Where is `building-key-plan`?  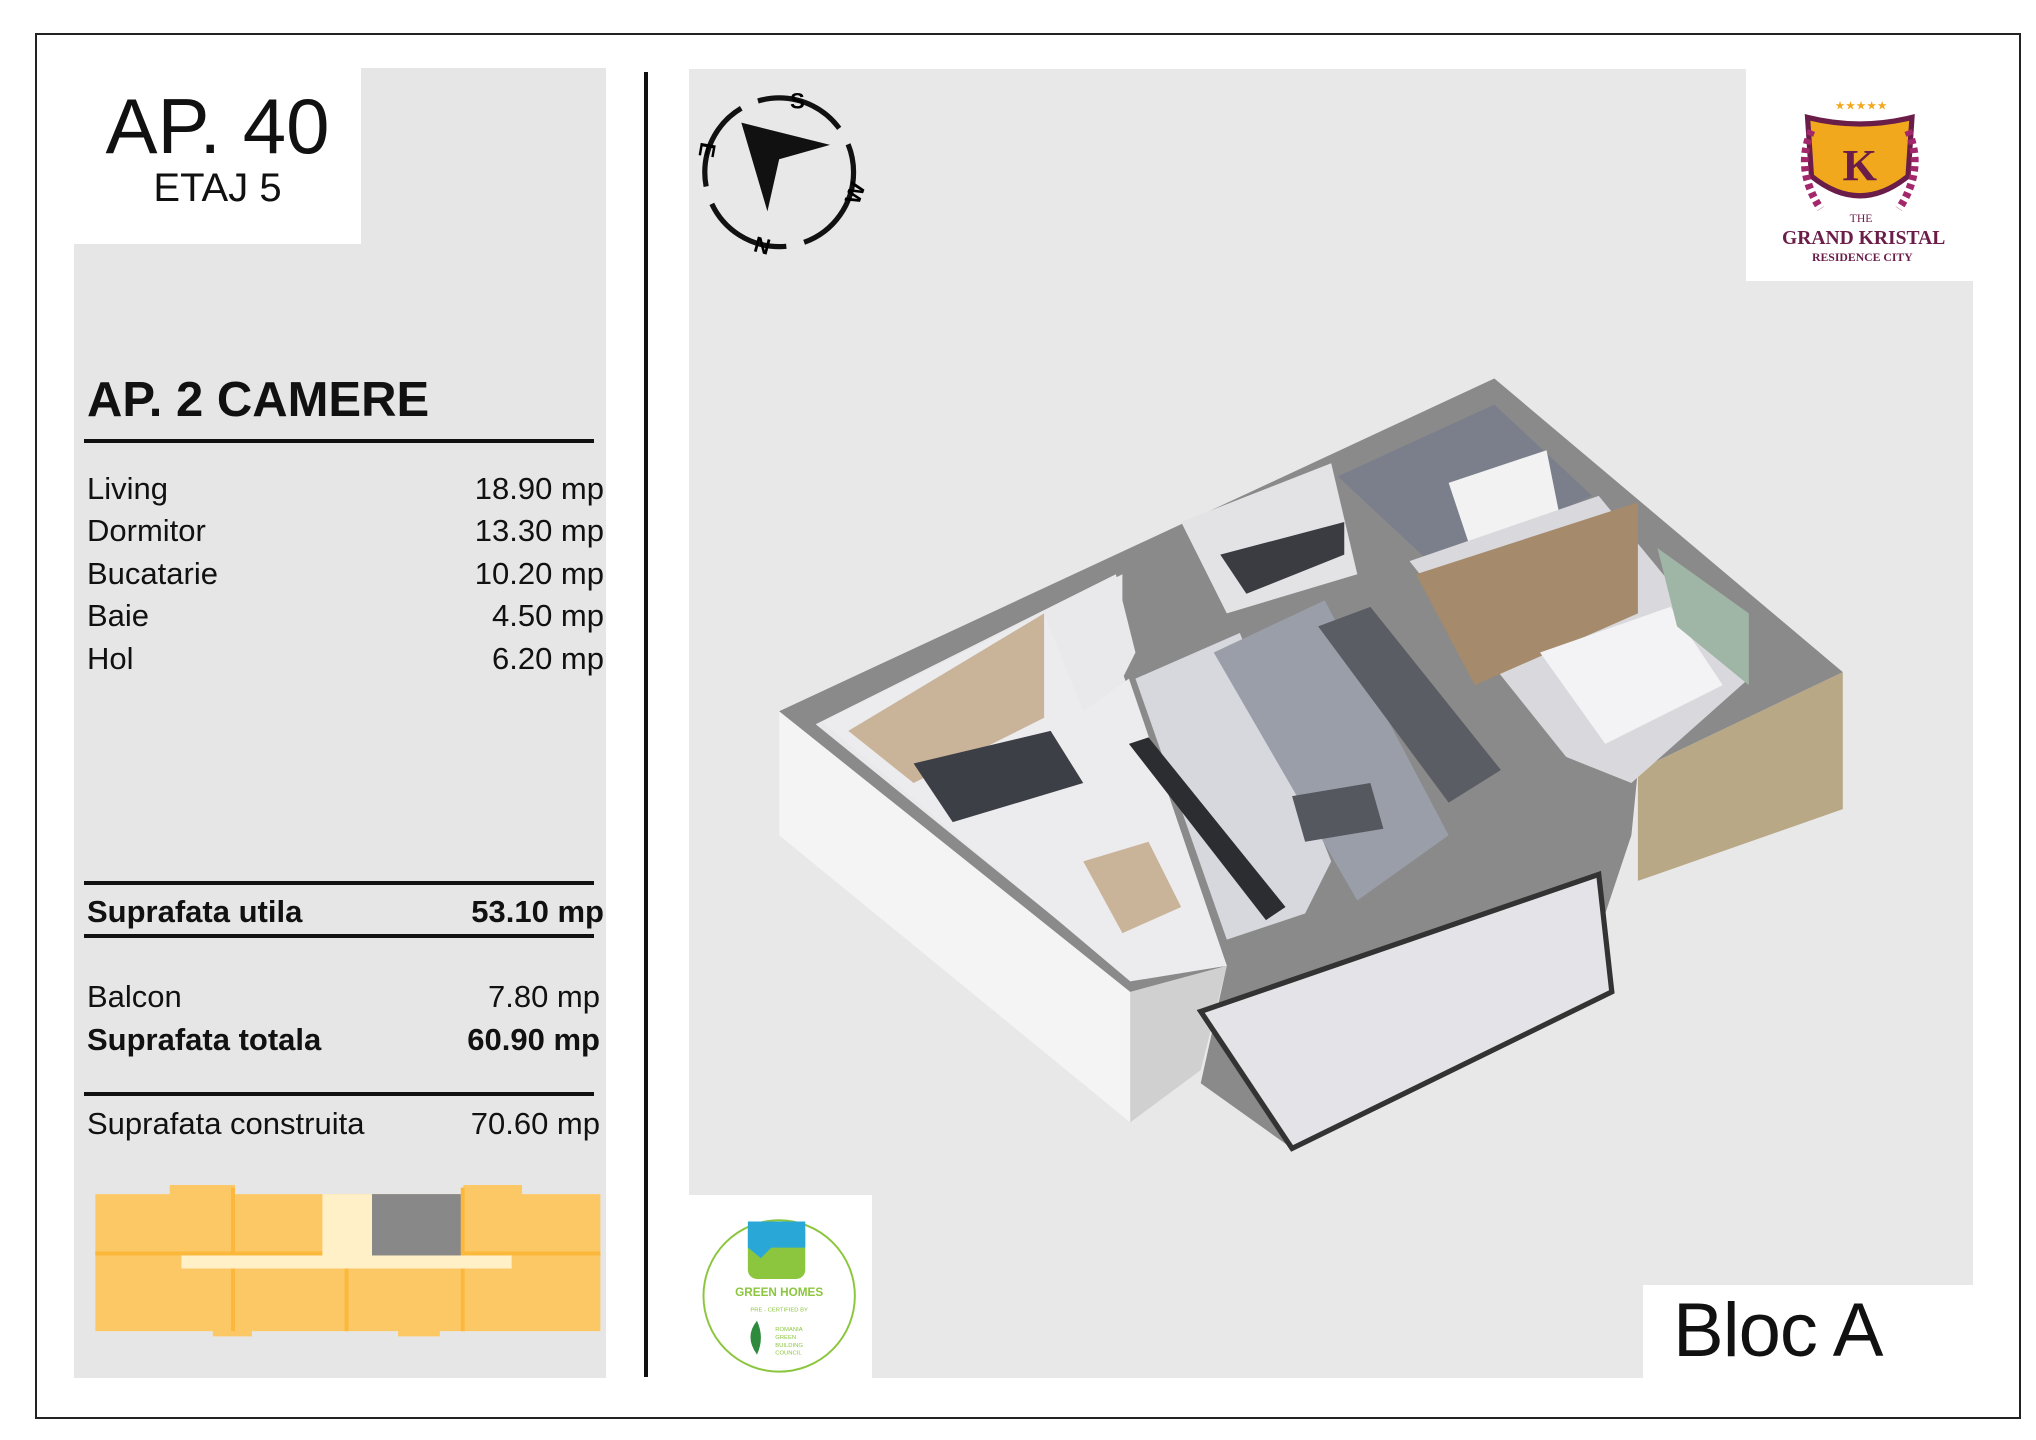 building-key-plan is located at coordinates (348, 1260).